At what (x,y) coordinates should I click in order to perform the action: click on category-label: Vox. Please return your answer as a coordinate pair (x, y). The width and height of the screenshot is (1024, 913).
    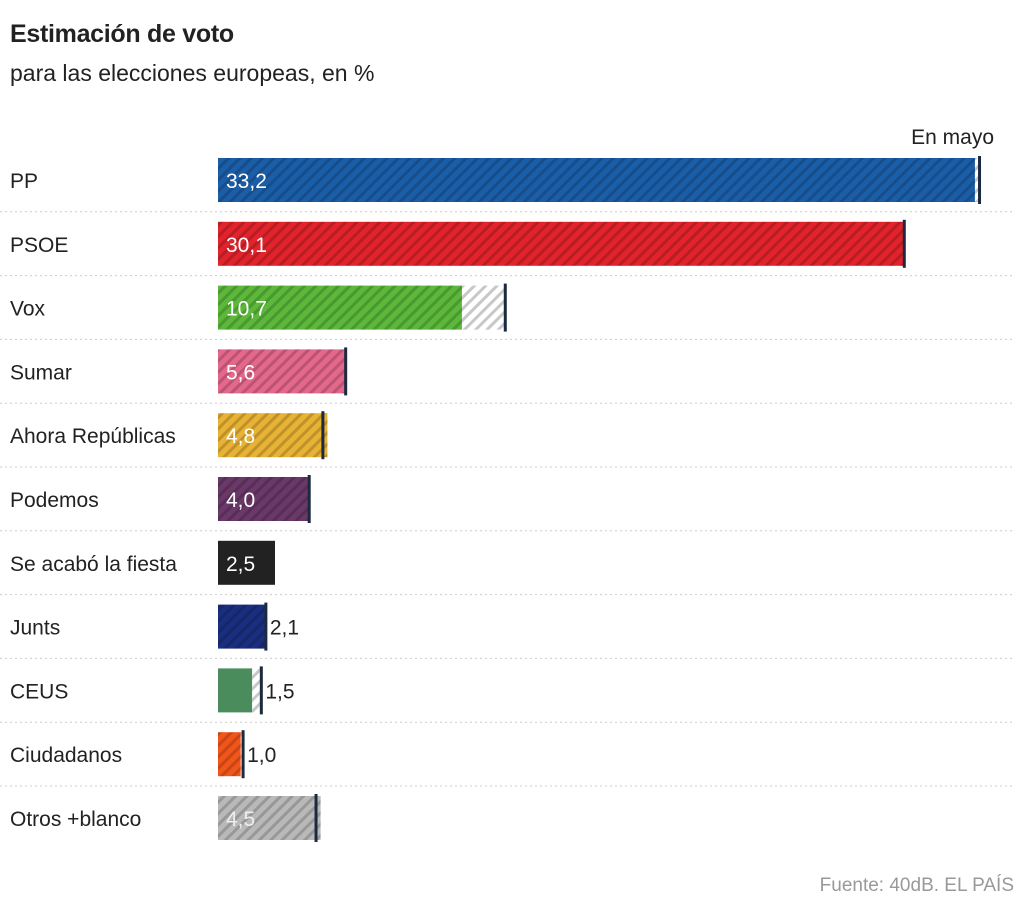
    Looking at the image, I should click on (28, 309).